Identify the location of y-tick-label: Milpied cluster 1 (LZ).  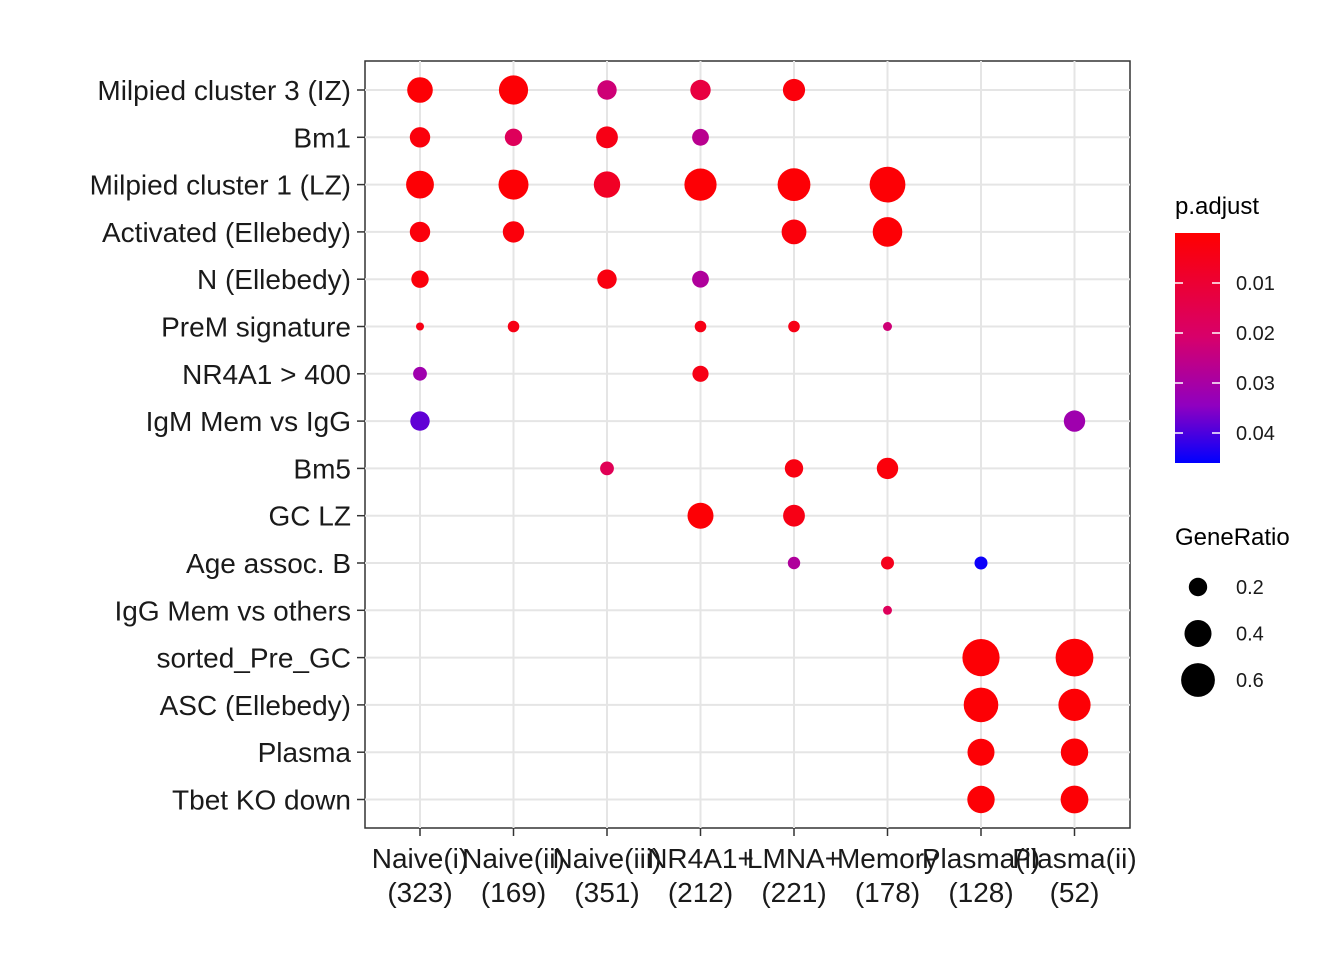
(220, 185).